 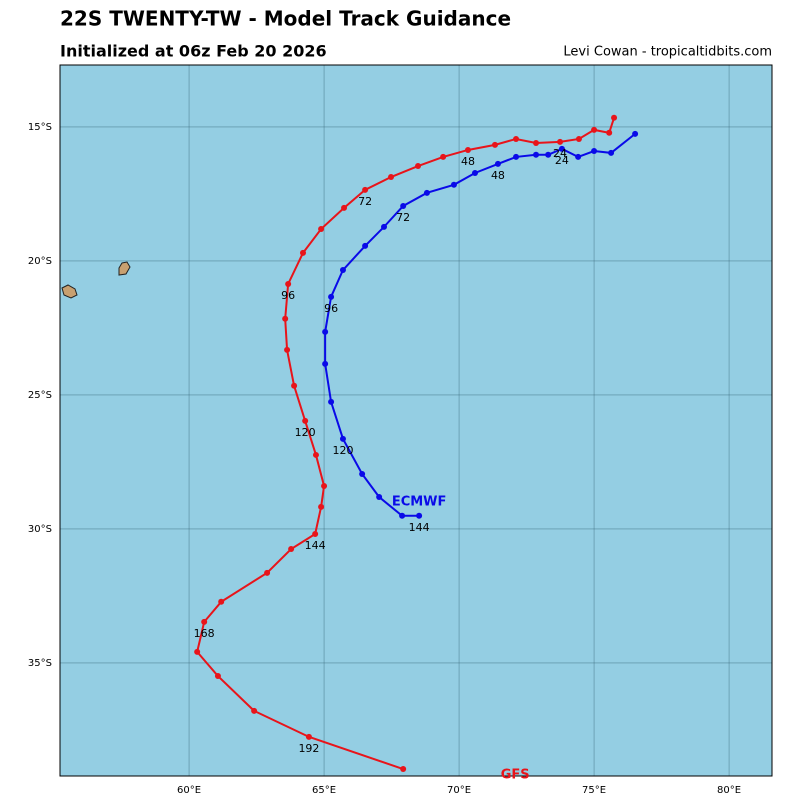 I want to click on x-tick-label: 65°E, so click(x=324, y=790).